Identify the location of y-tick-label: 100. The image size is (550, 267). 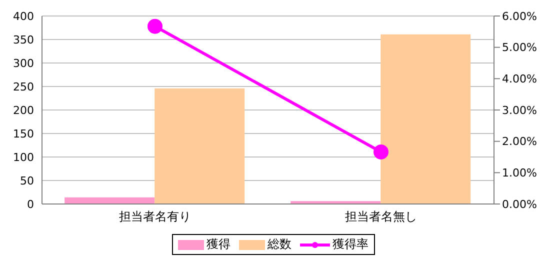
(23, 157).